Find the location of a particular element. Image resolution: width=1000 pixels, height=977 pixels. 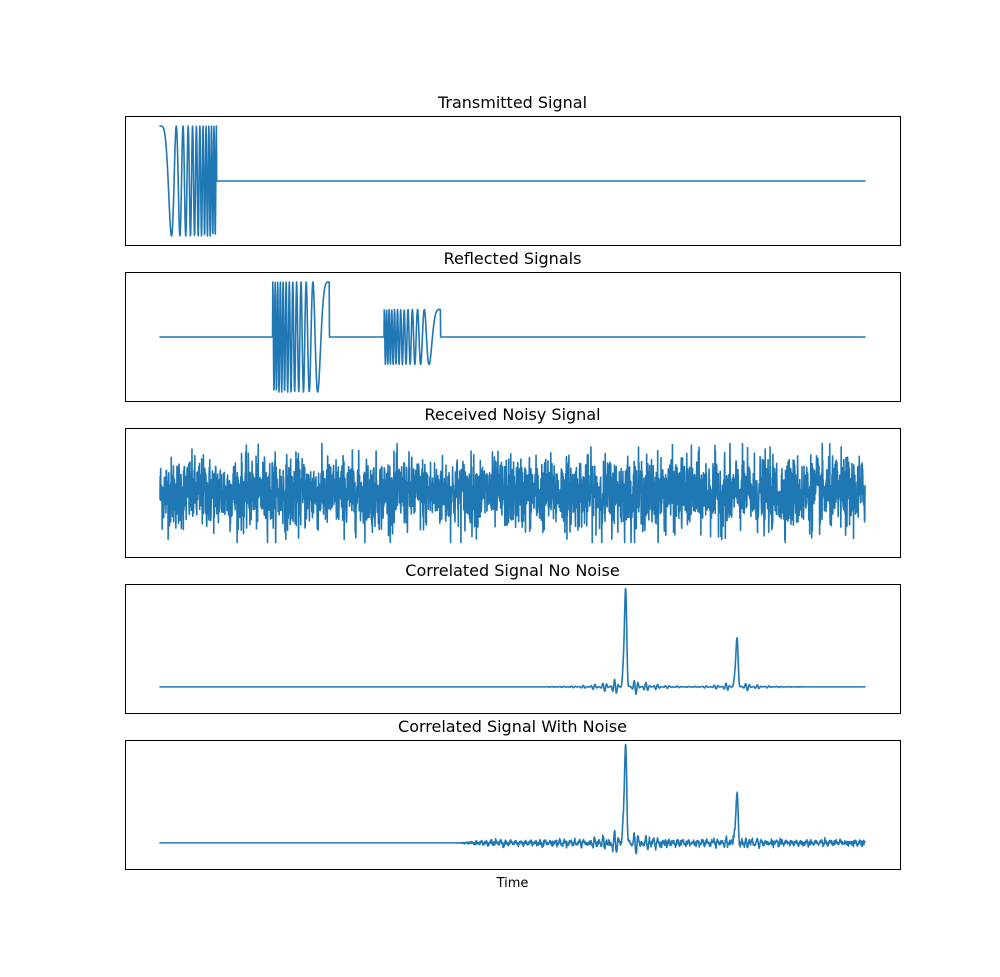

axes-frame-transmitted is located at coordinates (513, 181).